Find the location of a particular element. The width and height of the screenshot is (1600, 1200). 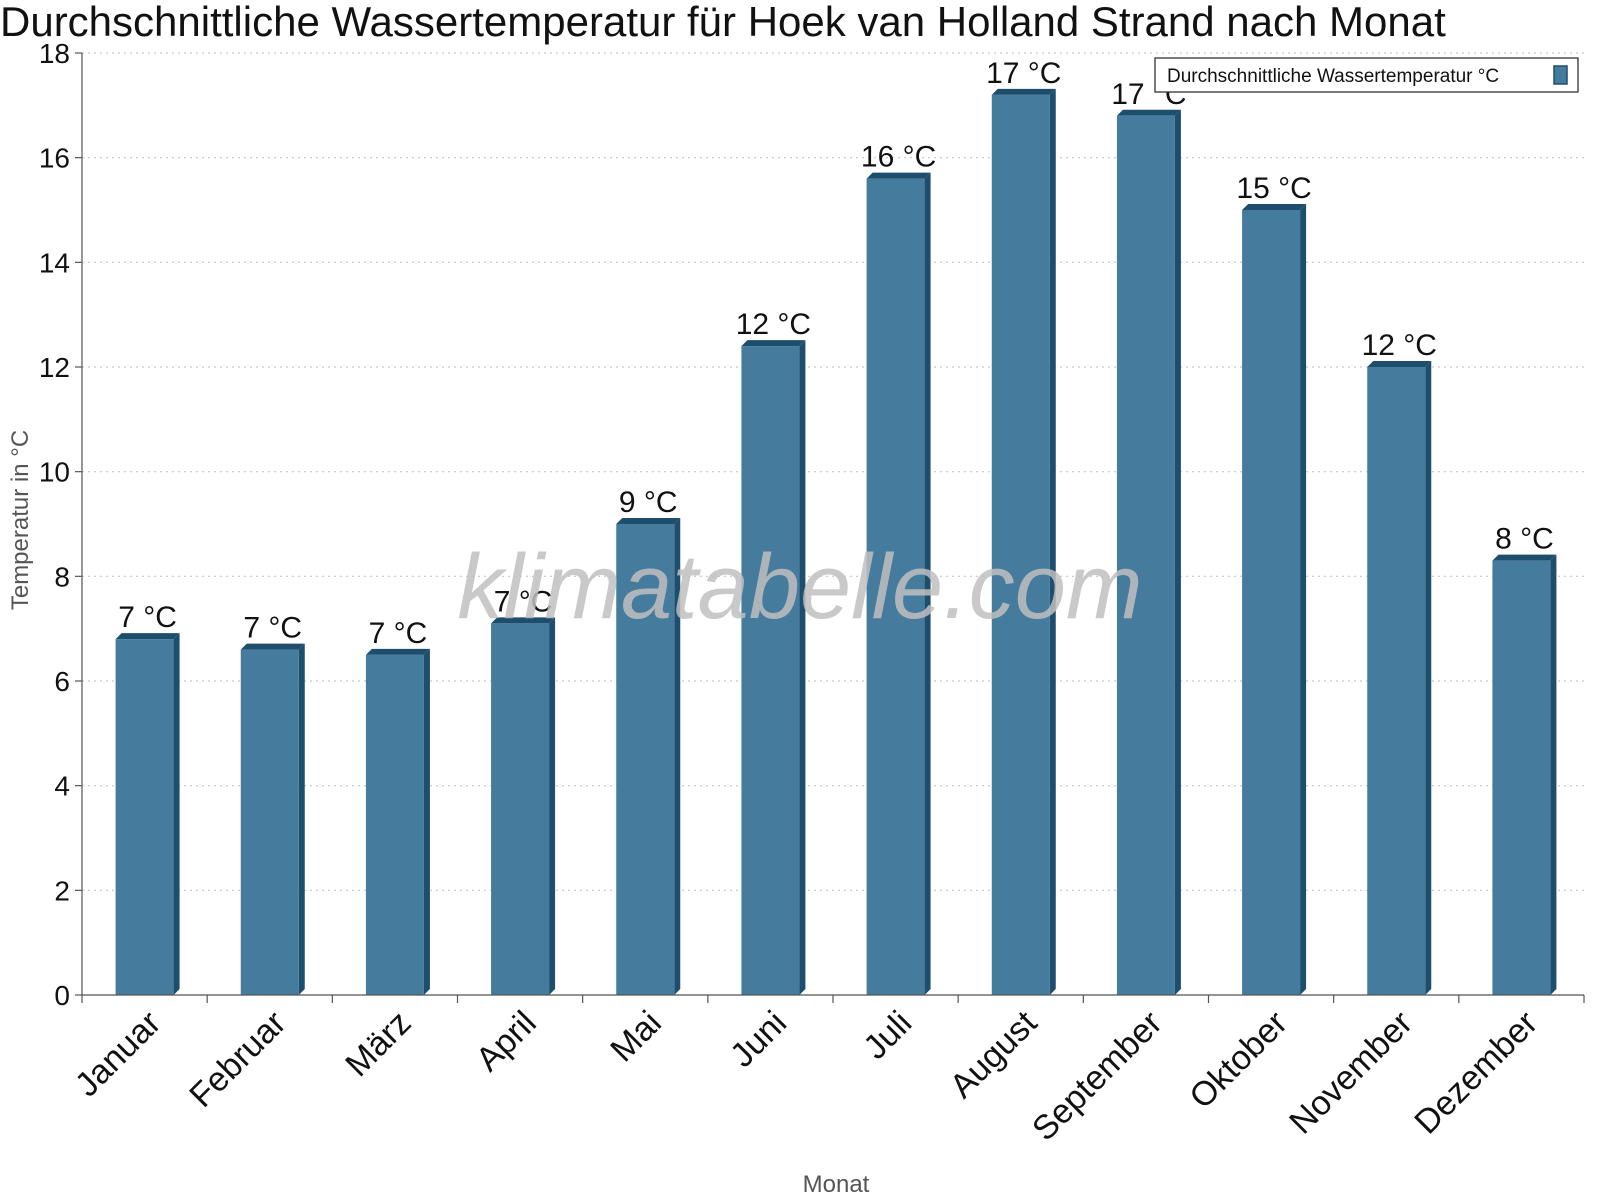

x-tick-label: Januar is located at coordinates (118, 1054).